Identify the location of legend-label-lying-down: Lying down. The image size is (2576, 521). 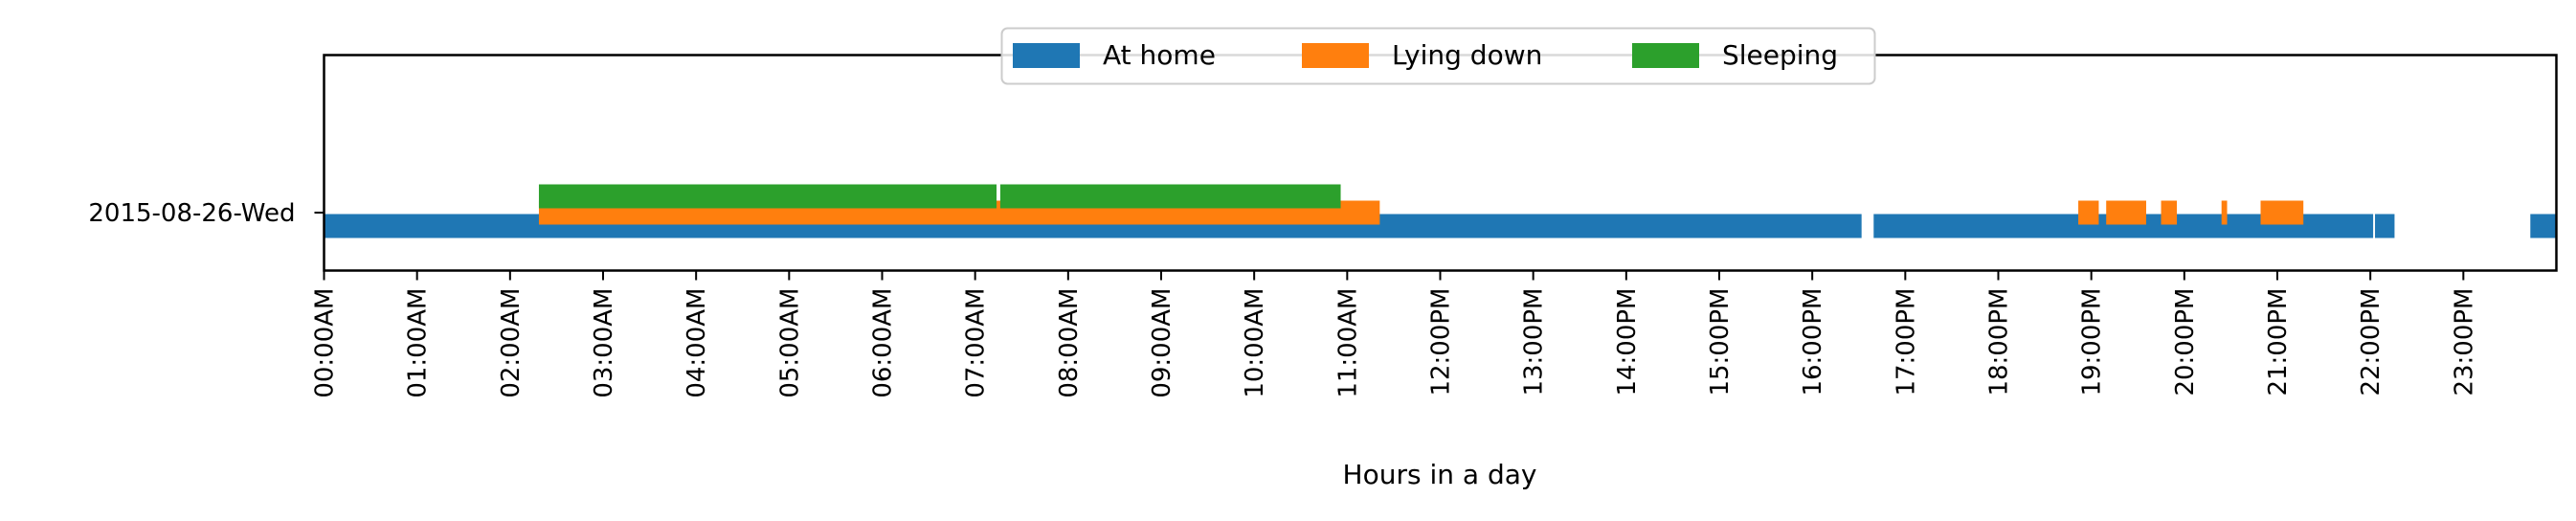
(1467, 55).